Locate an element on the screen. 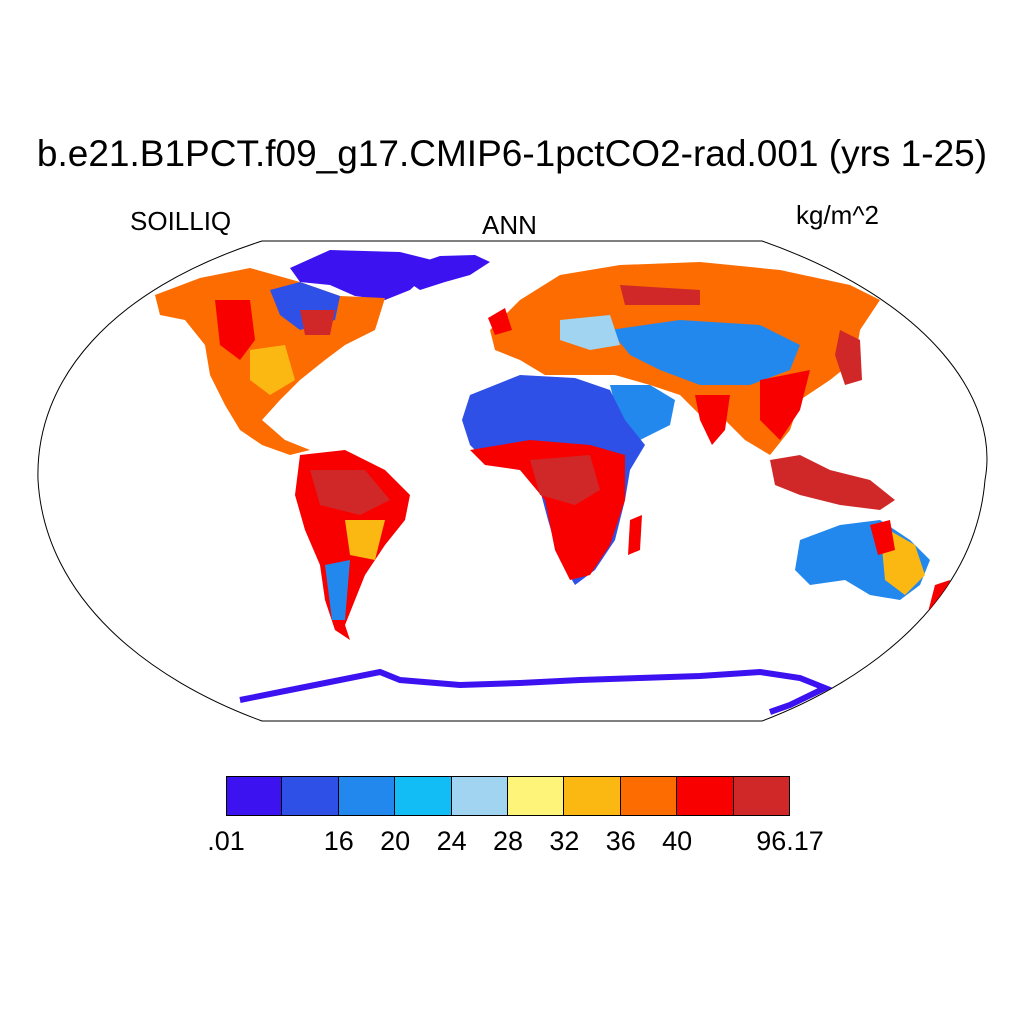 This screenshot has width=1024, height=1024. south-america-yellow is located at coordinates (365, 540).